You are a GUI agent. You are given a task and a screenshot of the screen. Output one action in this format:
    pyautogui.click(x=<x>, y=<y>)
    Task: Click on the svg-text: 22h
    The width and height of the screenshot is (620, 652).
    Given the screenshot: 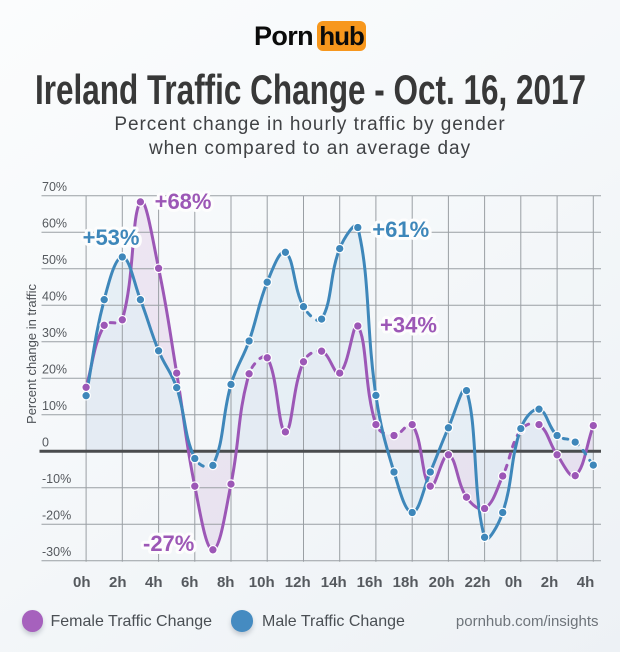 What is the action you would take?
    pyautogui.click(x=478, y=582)
    